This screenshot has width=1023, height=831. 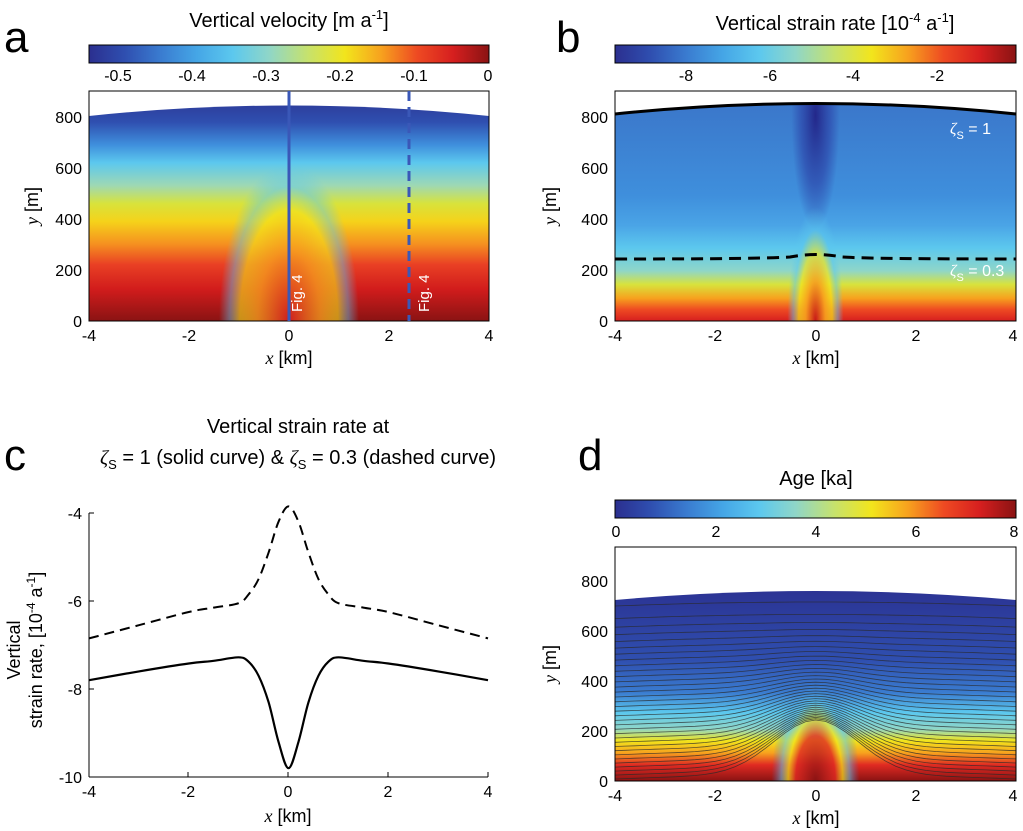 What do you see at coordinates (568, 37) in the screenshot?
I see `panel-letter-b: b` at bounding box center [568, 37].